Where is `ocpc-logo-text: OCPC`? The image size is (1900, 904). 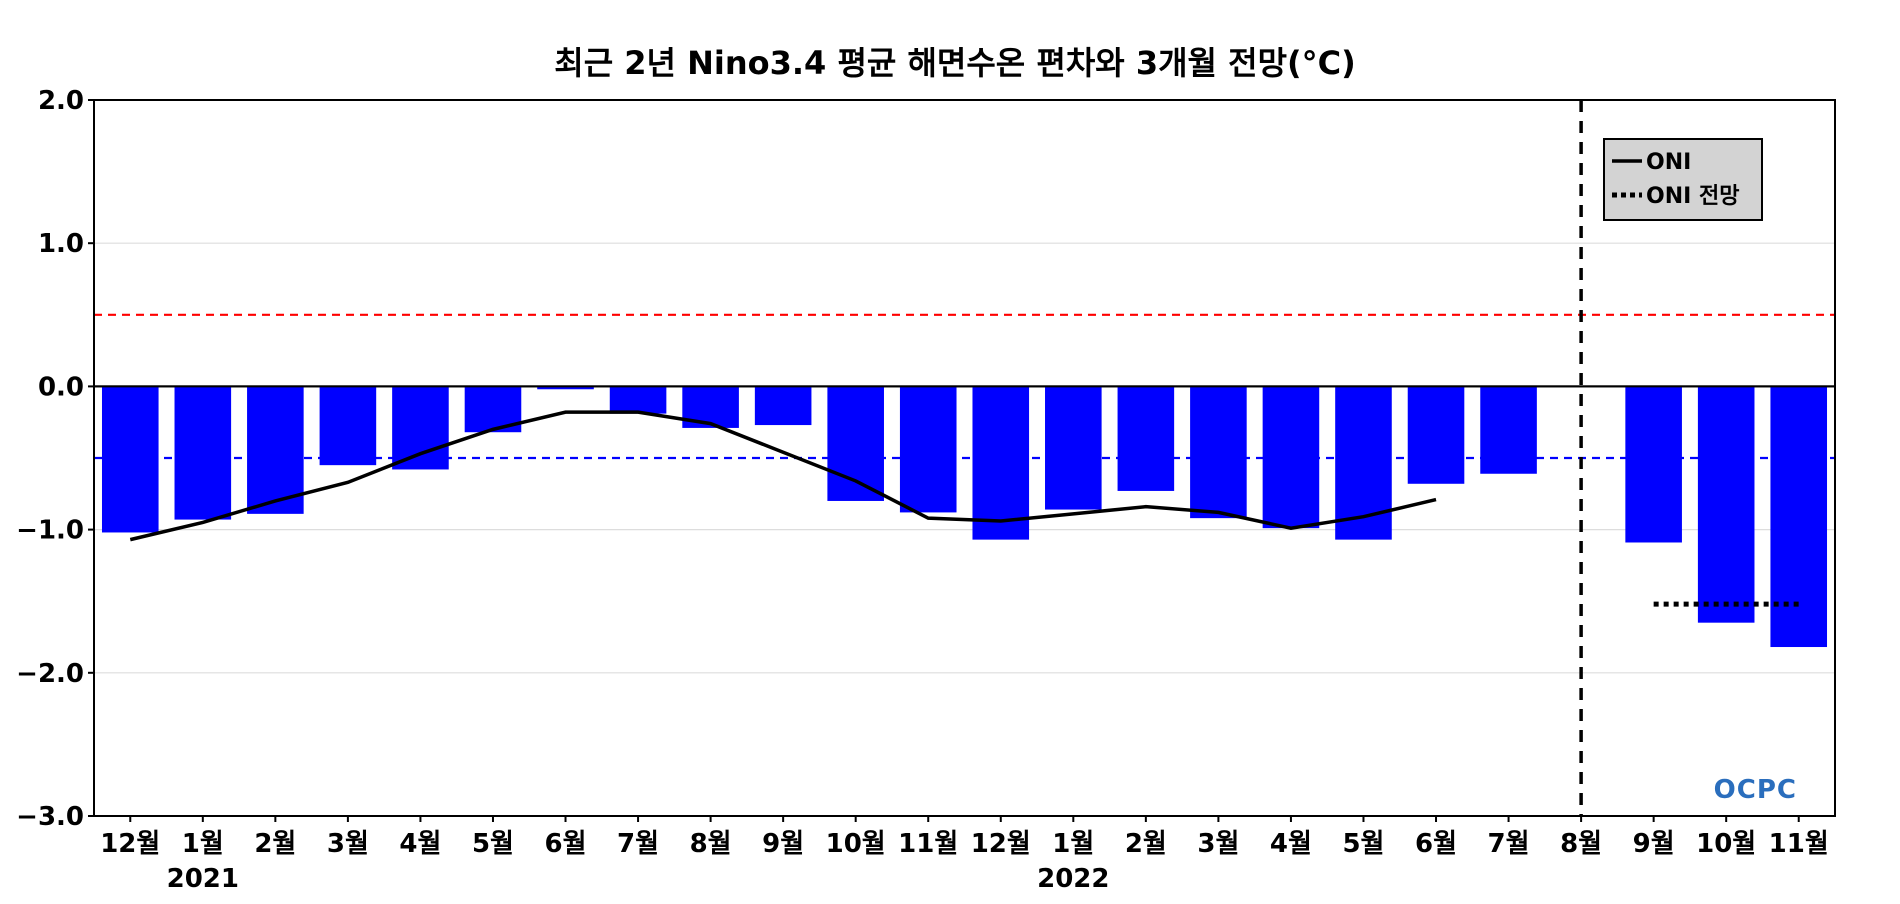 ocpc-logo-text: OCPC is located at coordinates (1755, 790).